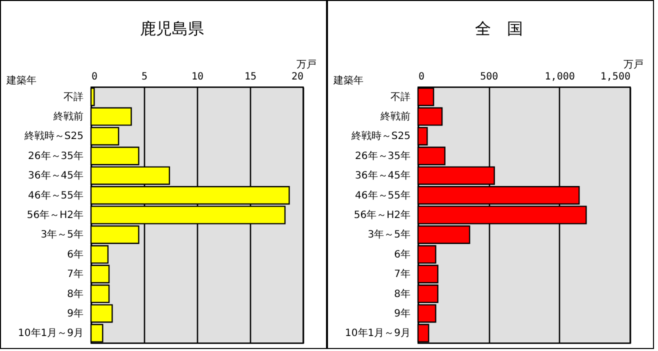 This screenshot has height=351, width=658. I want to click on x-tick-label: 1,500, so click(615, 77).